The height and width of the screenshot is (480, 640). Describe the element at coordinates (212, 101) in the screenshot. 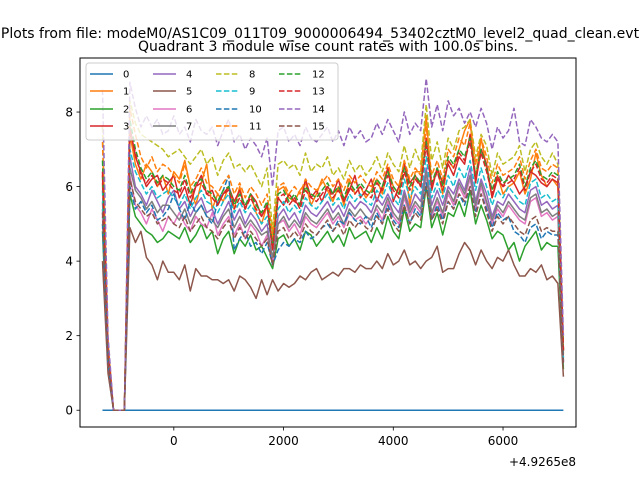

I see `legend-frame` at that location.